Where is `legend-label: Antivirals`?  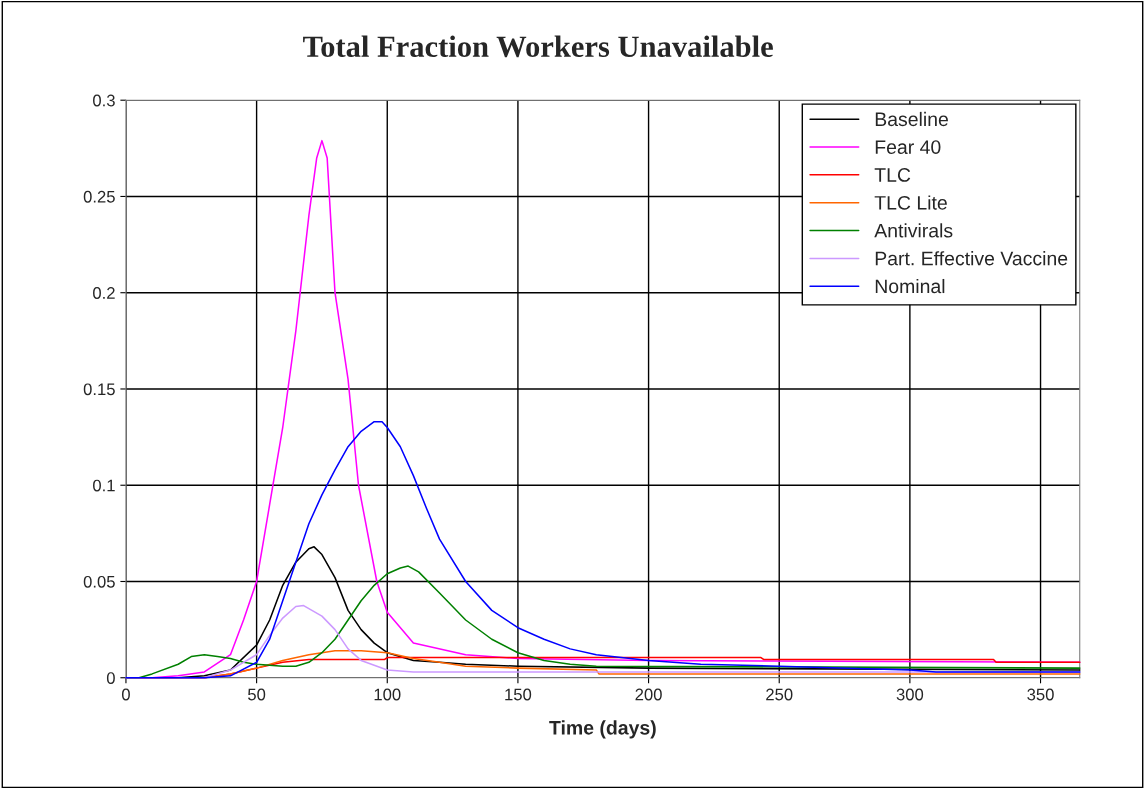
legend-label: Antivirals is located at coordinates (913, 230).